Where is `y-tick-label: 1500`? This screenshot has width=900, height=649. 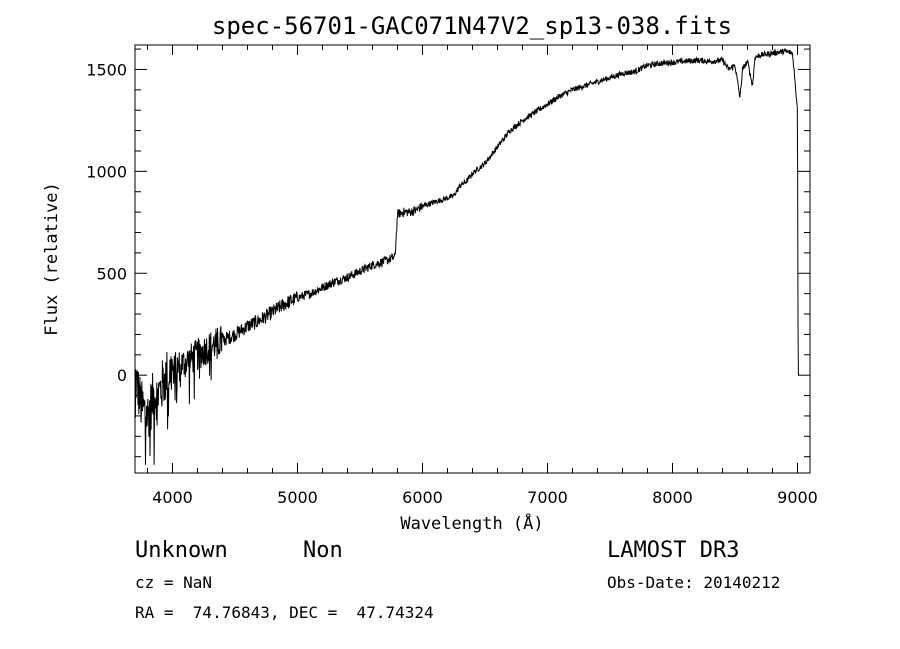 y-tick-label: 1500 is located at coordinates (106, 69).